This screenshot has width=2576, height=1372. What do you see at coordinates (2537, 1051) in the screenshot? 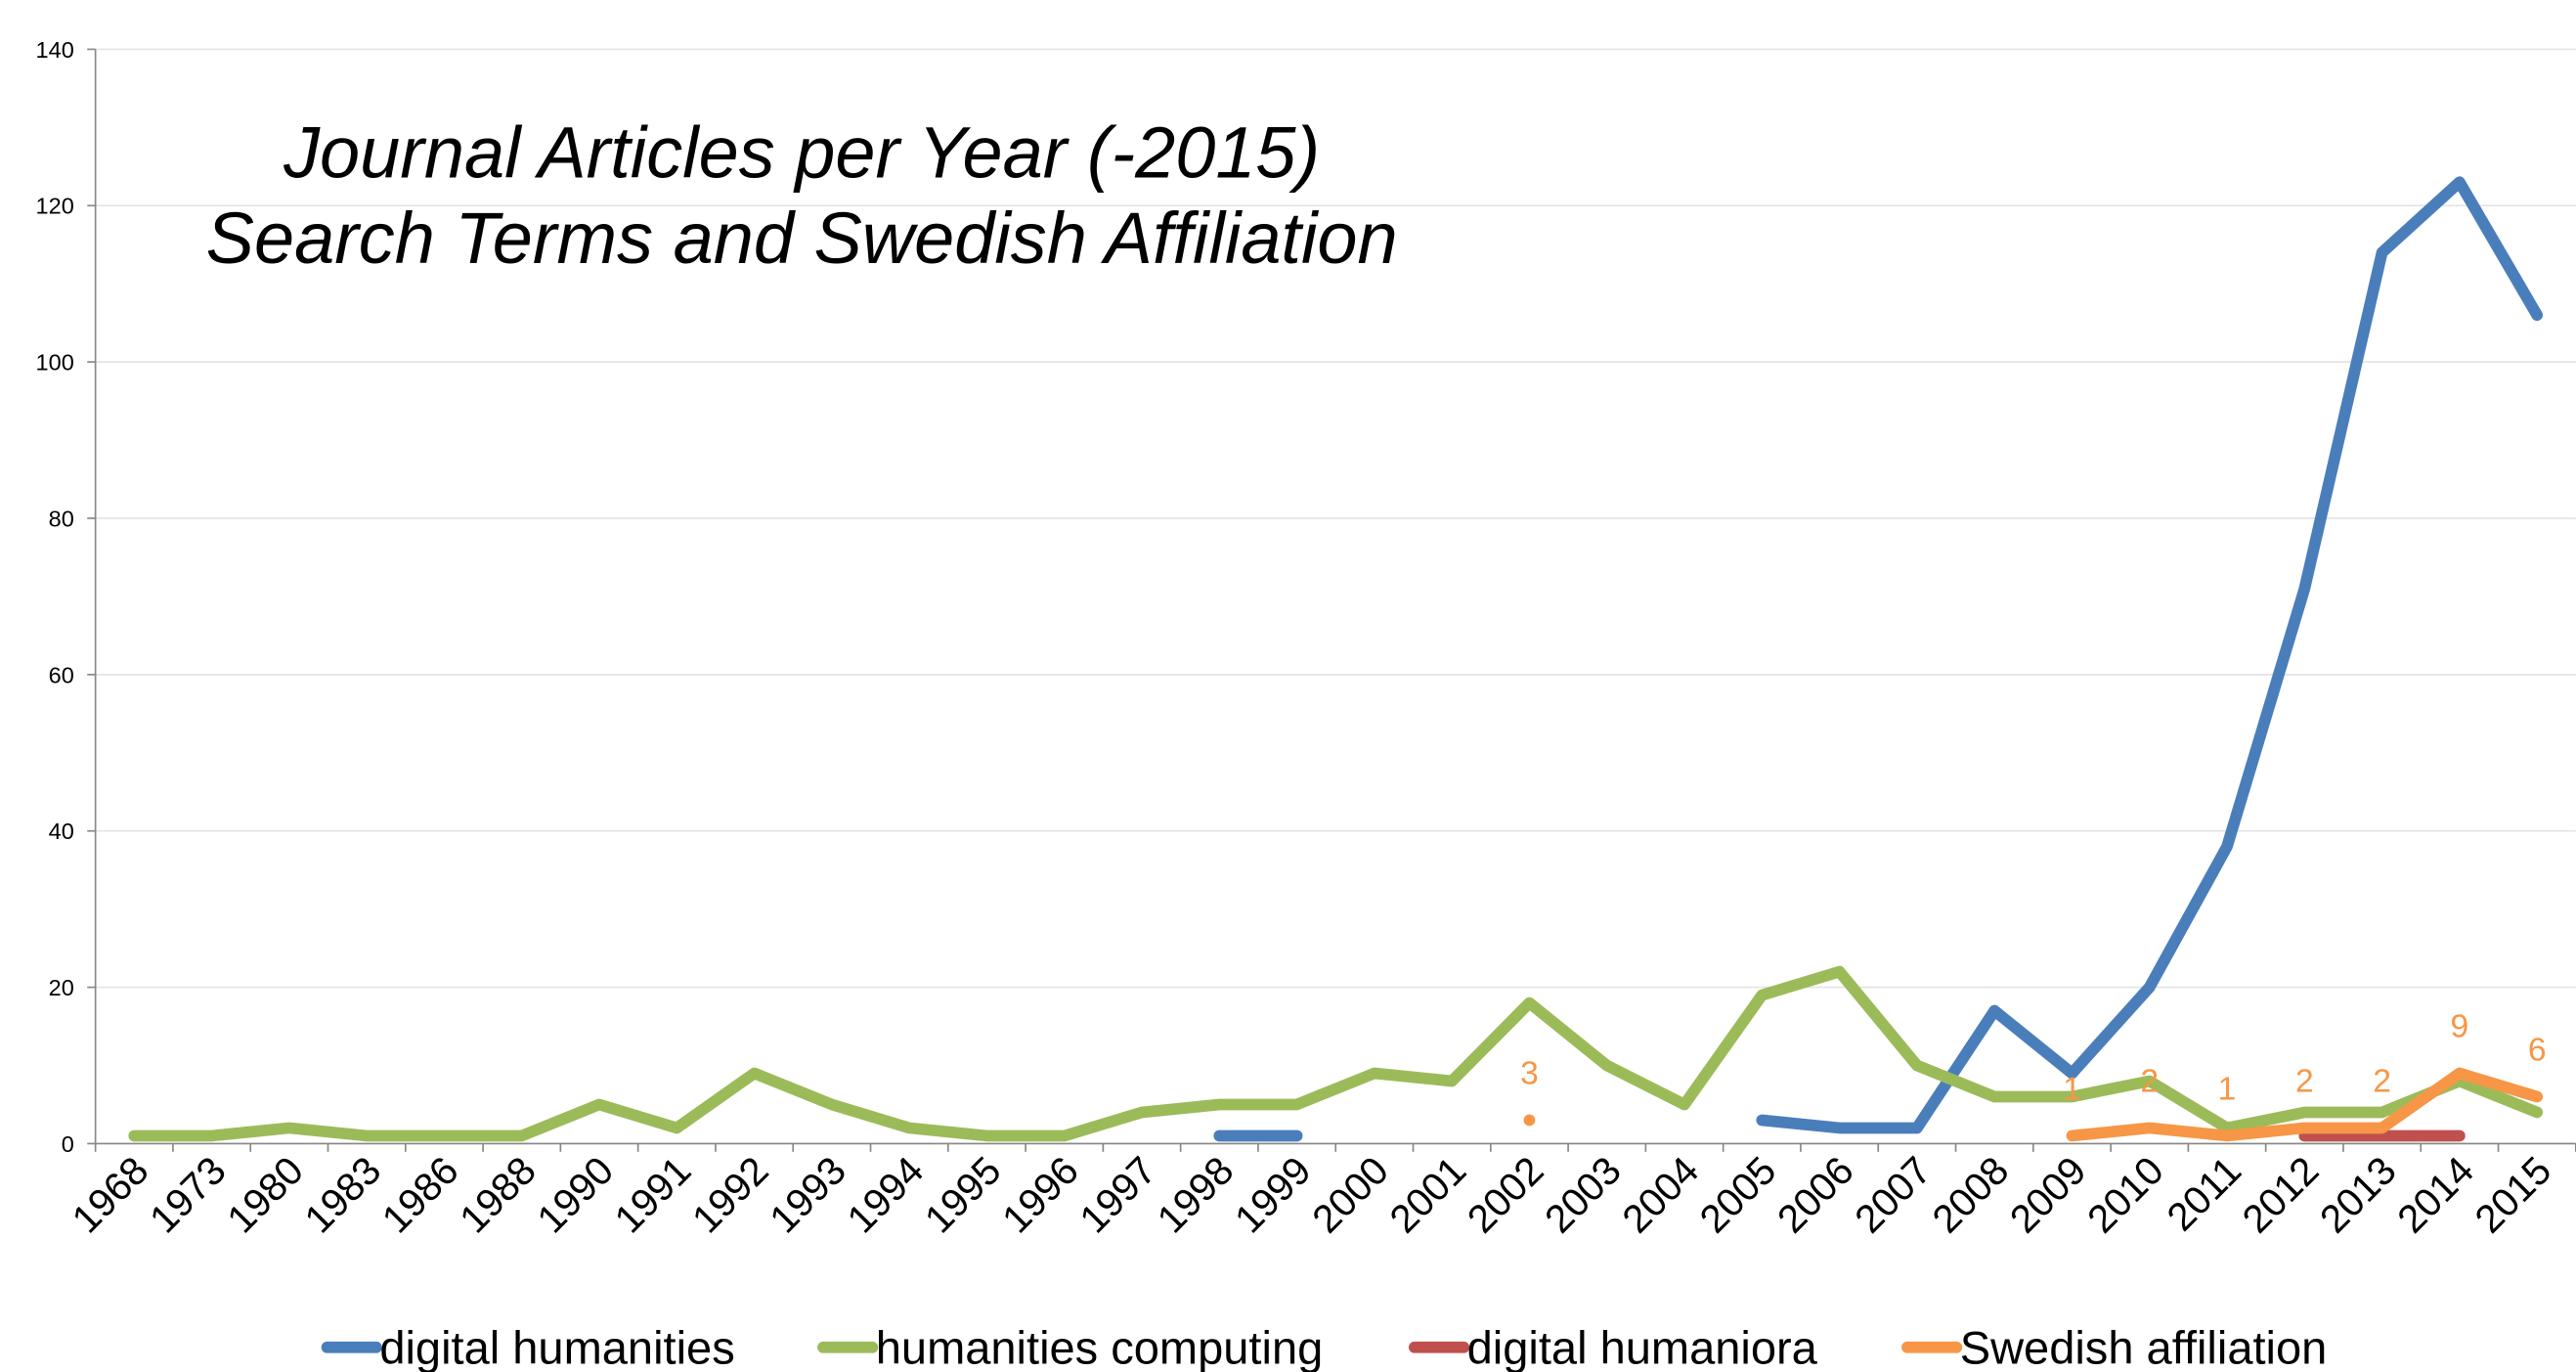
I see `data-label: 6` at bounding box center [2537, 1051].